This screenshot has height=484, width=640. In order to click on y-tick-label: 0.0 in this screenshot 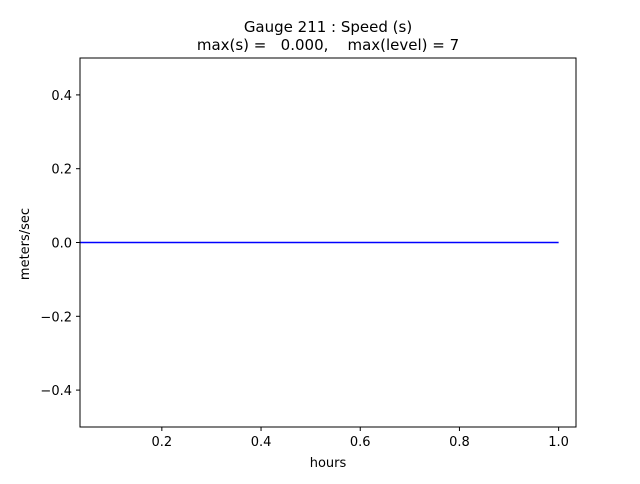, I will do `click(61, 244)`.